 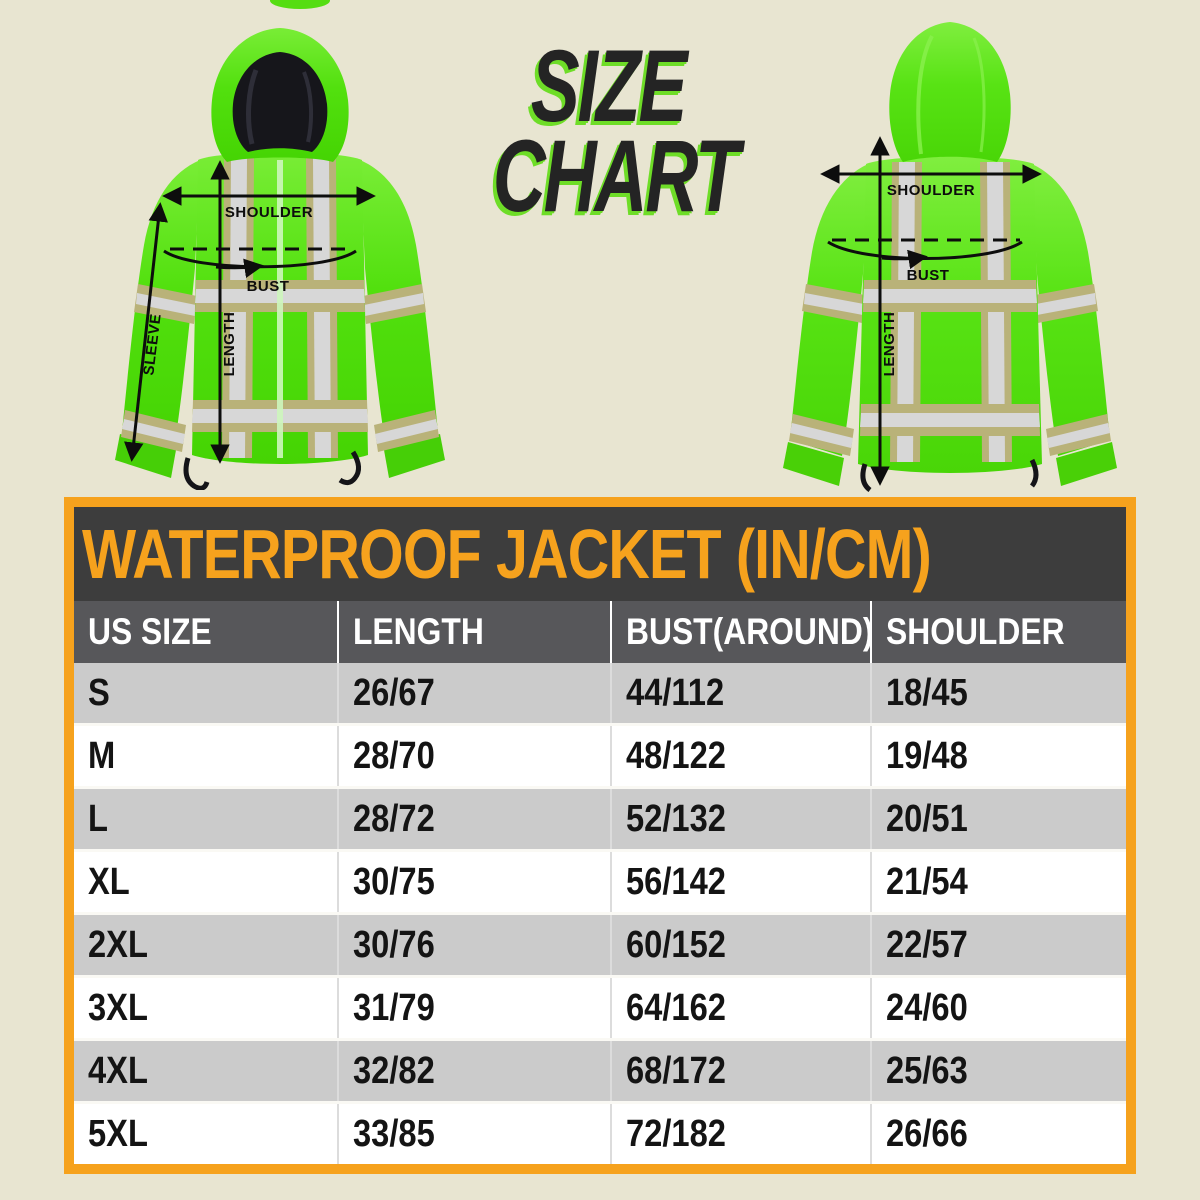 I want to click on cell-bust: 56/142, so click(x=741, y=882).